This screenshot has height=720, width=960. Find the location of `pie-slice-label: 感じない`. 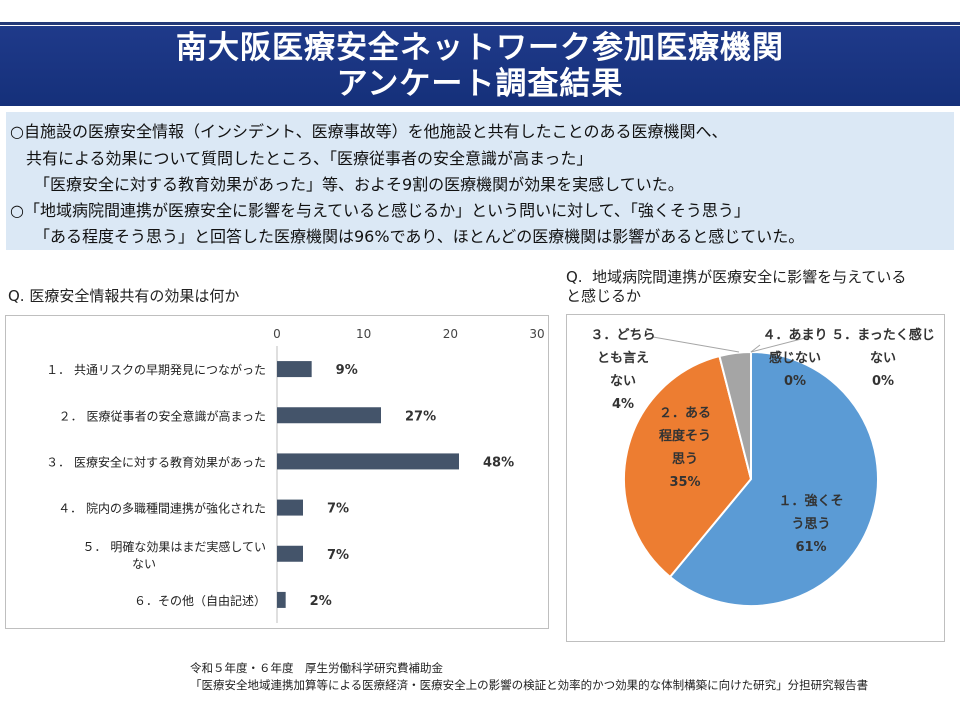

pie-slice-label: 感じない is located at coordinates (795, 358).